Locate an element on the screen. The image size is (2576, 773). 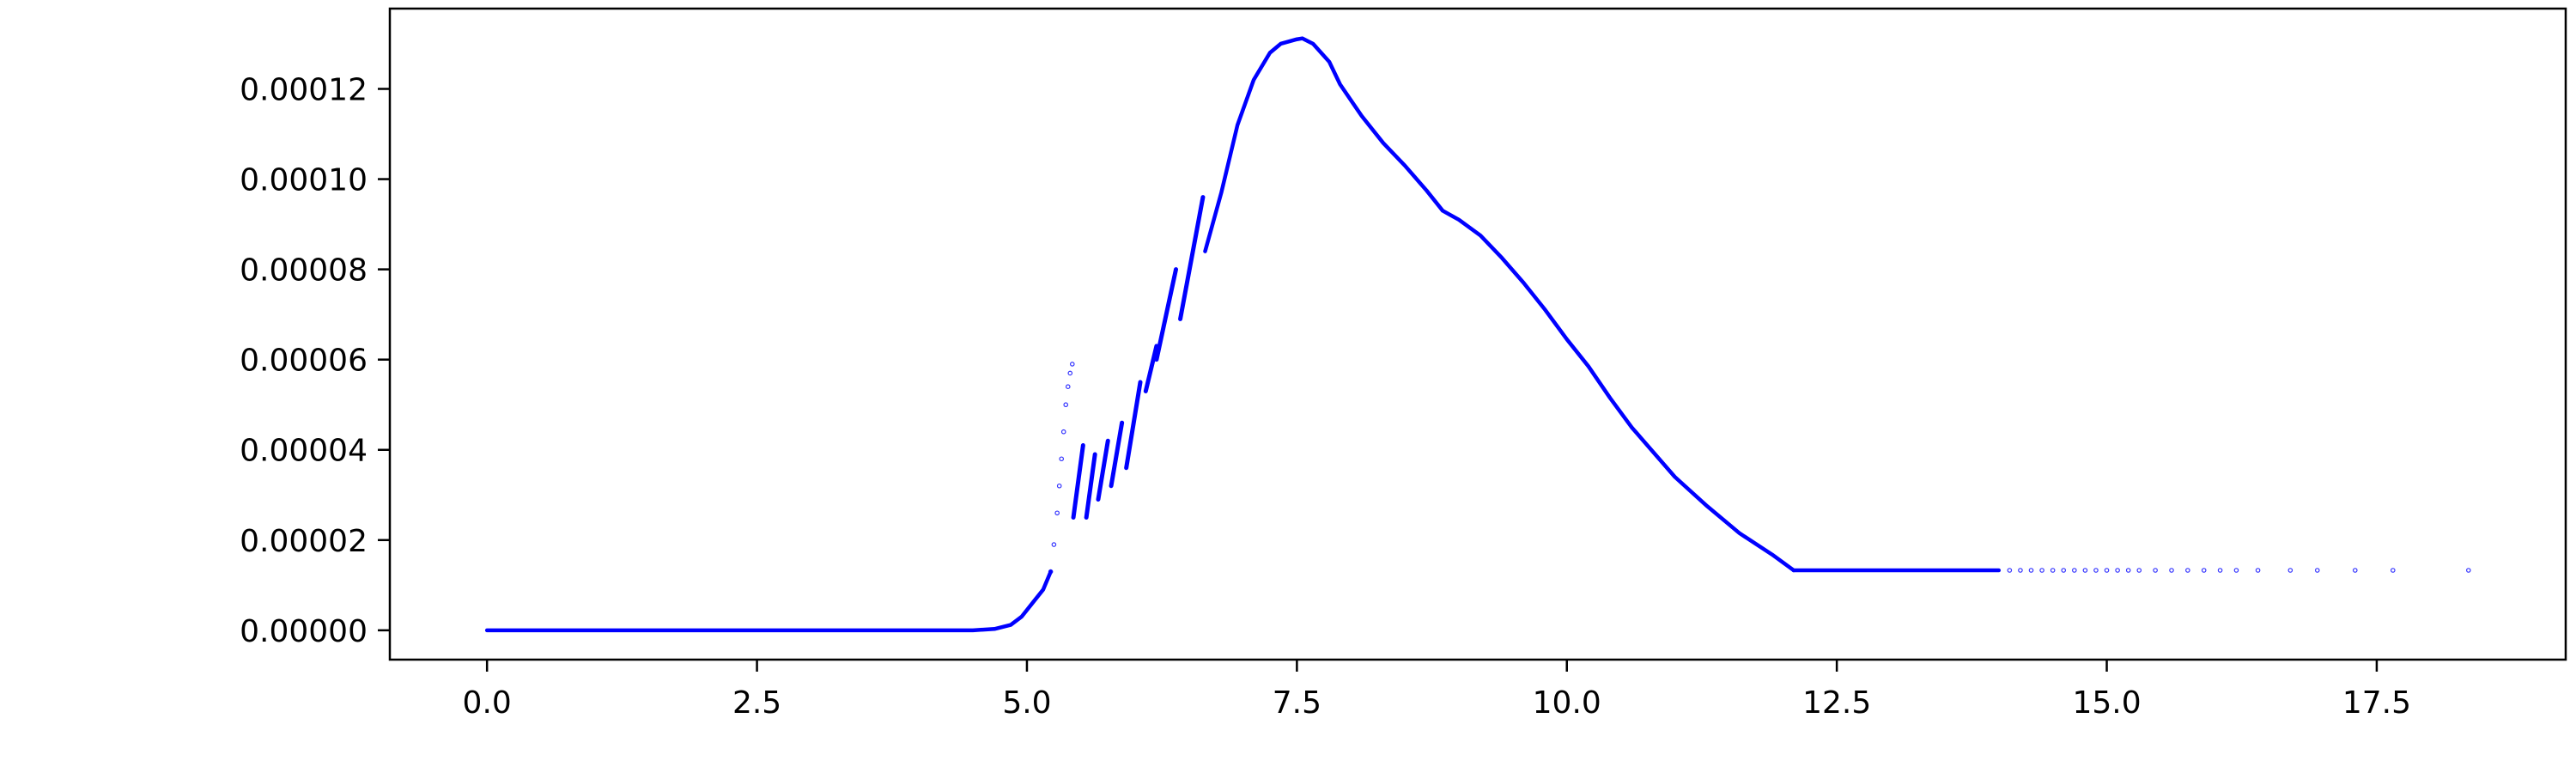
x-tick-label: 17.5 is located at coordinates (2376, 703).